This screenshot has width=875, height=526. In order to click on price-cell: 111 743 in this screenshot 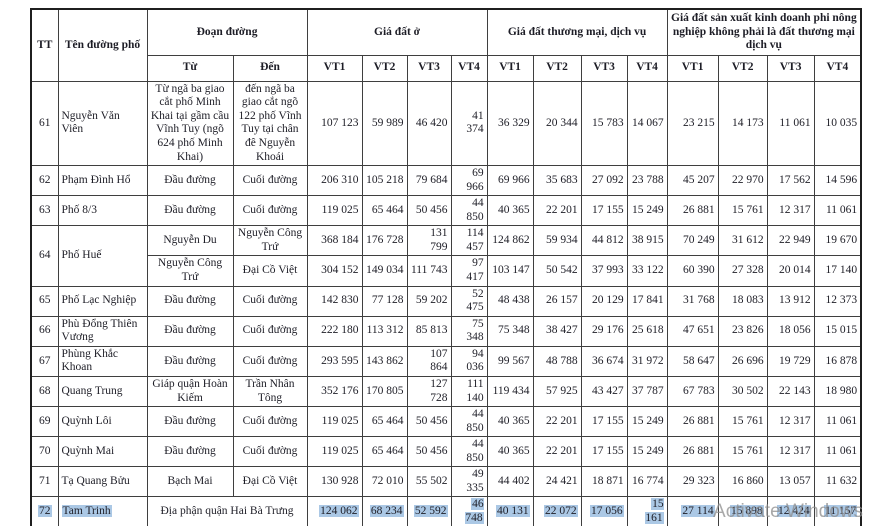, I will do `click(429, 271)`.